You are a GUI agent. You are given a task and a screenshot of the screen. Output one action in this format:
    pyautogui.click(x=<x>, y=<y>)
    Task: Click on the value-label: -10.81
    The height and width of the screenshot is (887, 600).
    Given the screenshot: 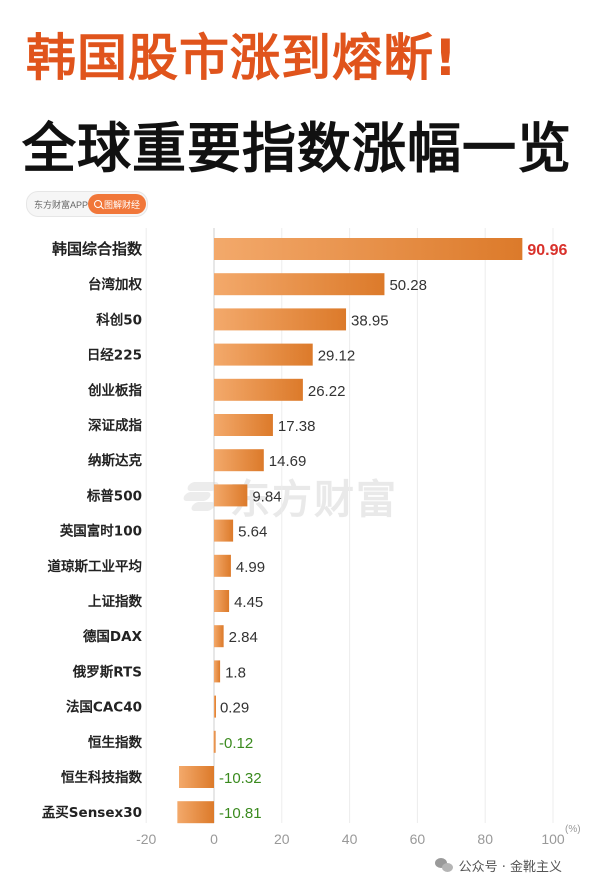 What is the action you would take?
    pyautogui.click(x=240, y=813)
    